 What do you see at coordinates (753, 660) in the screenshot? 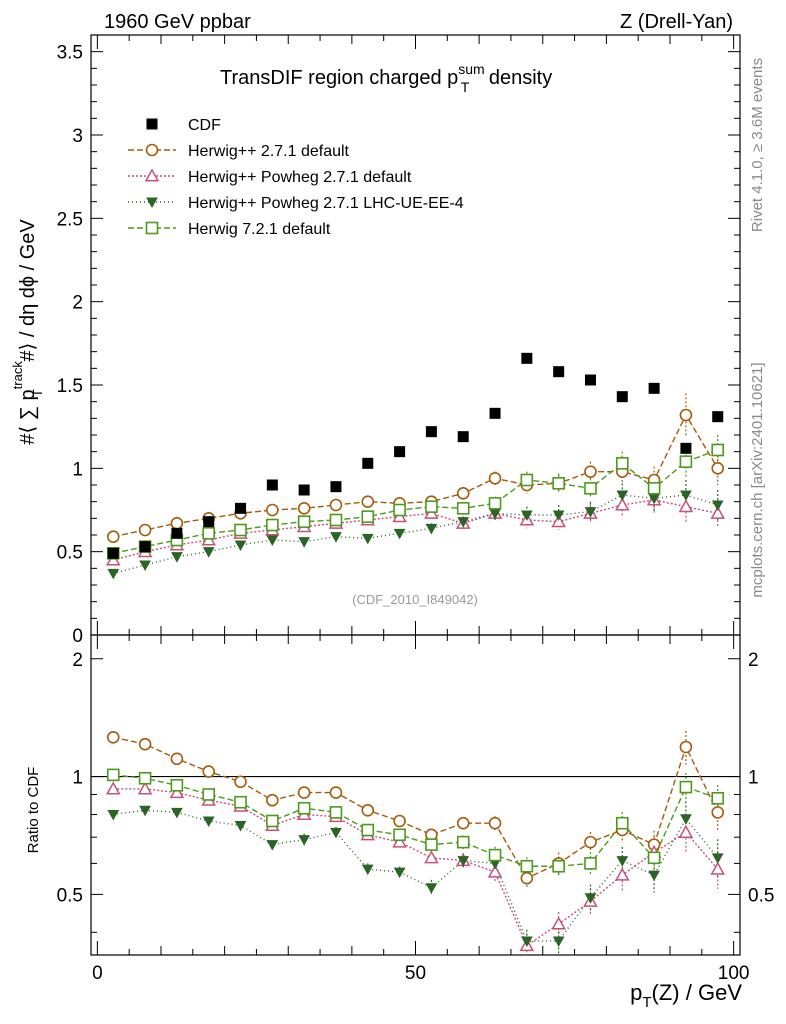
I see `ratio-tick-label-right: 2` at bounding box center [753, 660].